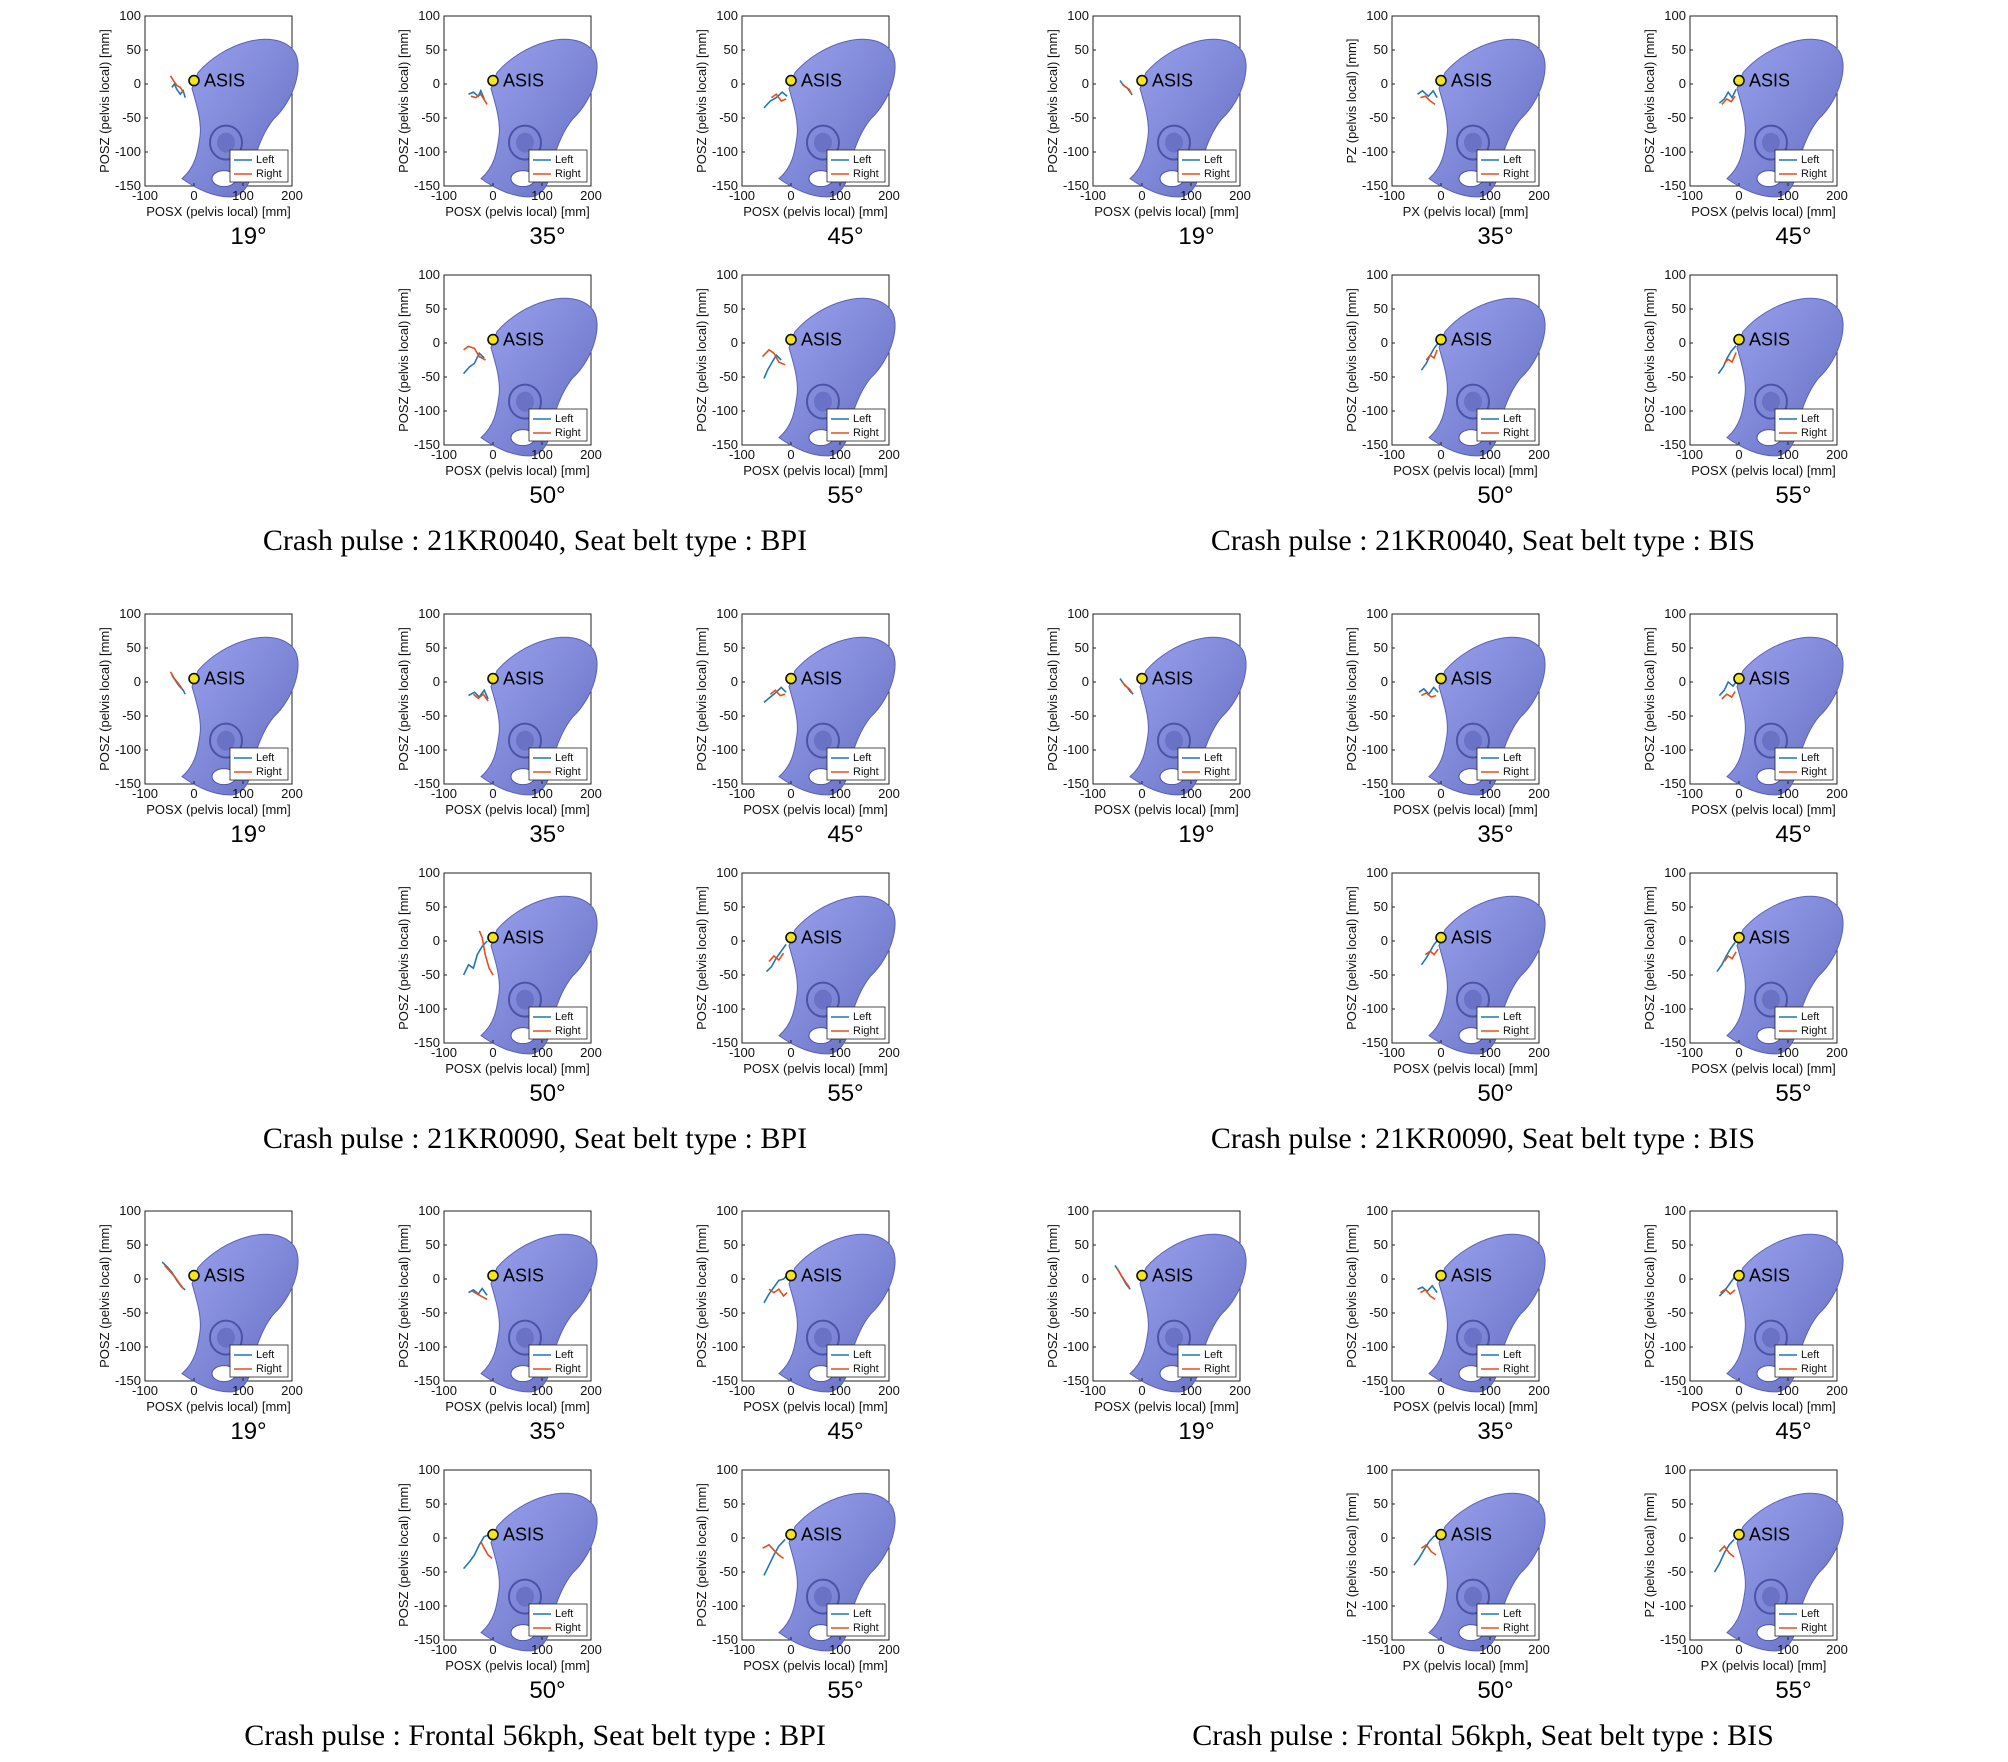  What do you see at coordinates (248, 834) in the screenshot?
I see `angle-label: 19°` at bounding box center [248, 834].